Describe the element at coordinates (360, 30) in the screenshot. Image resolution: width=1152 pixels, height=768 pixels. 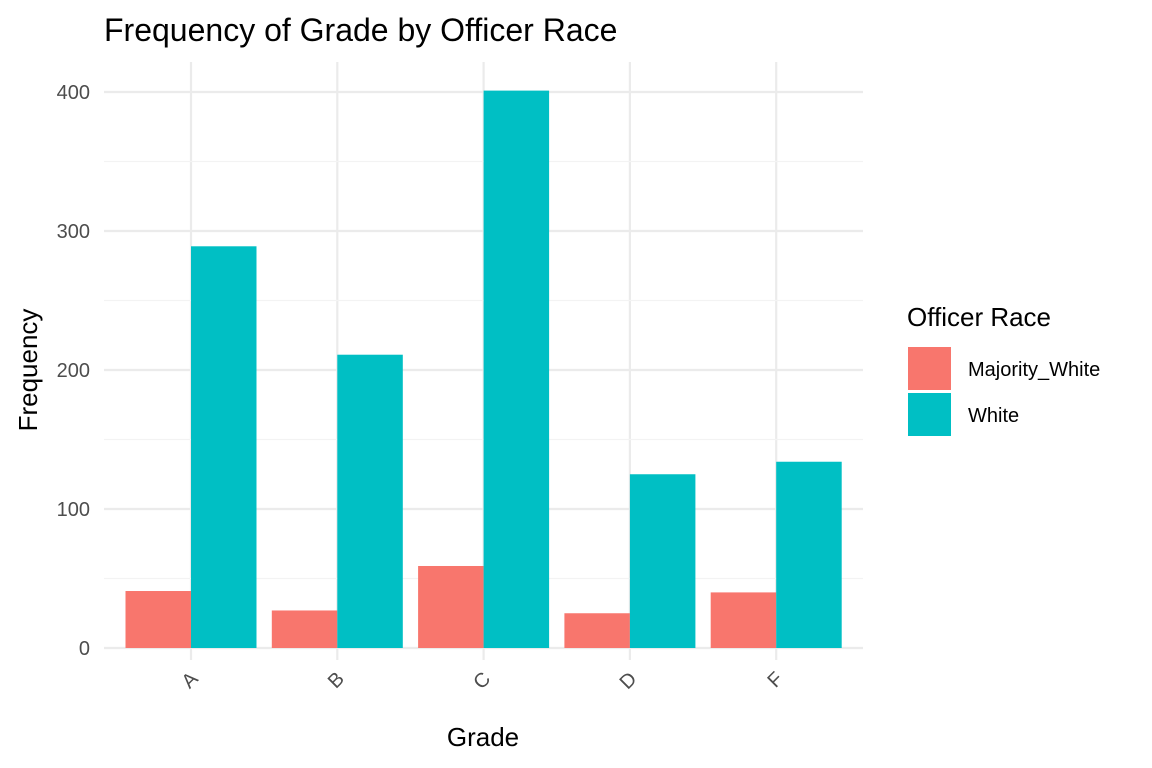
I see `chart-title: Frequency of Grade by Officer Race` at that location.